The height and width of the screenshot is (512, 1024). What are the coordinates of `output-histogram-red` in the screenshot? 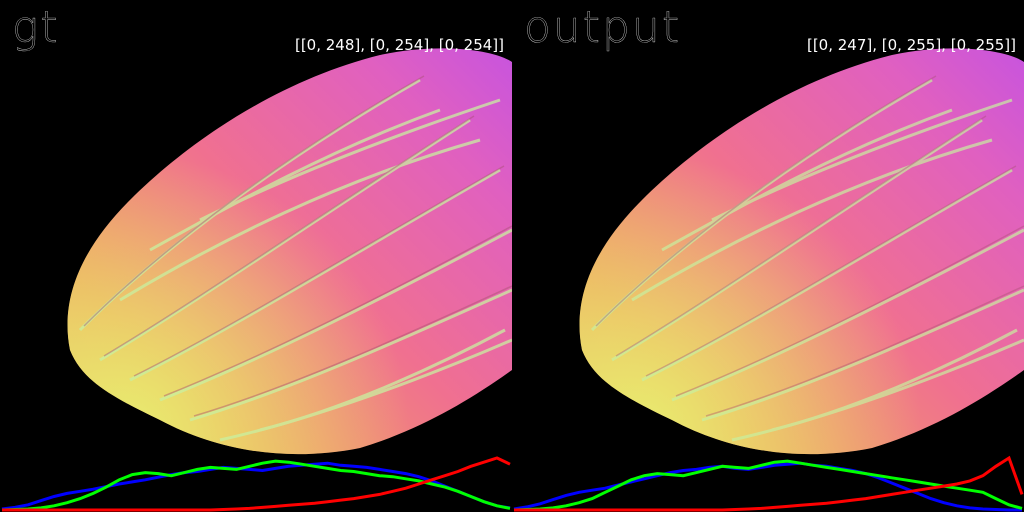 It's located at (769, 483).